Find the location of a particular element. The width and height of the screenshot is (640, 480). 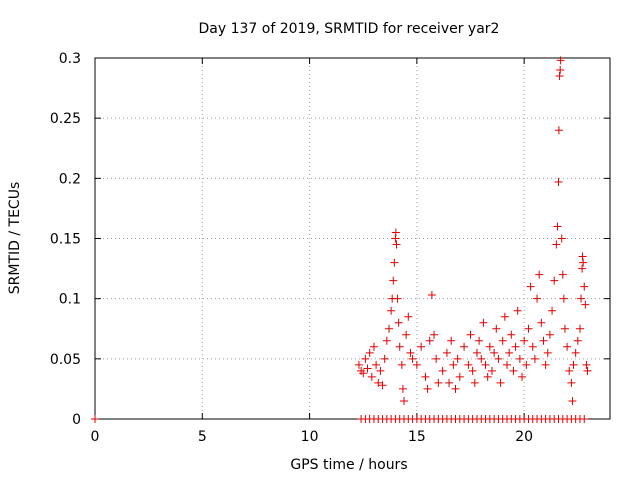

x-tick-label: 10 is located at coordinates (310, 437).